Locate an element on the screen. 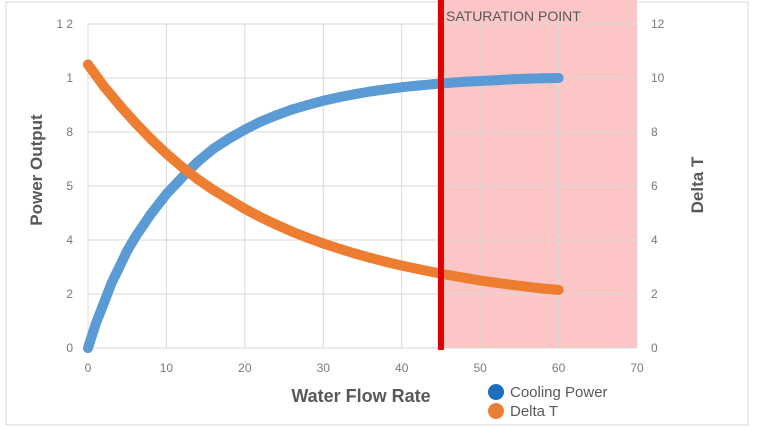  x-tick-label: 20 is located at coordinates (245, 368).